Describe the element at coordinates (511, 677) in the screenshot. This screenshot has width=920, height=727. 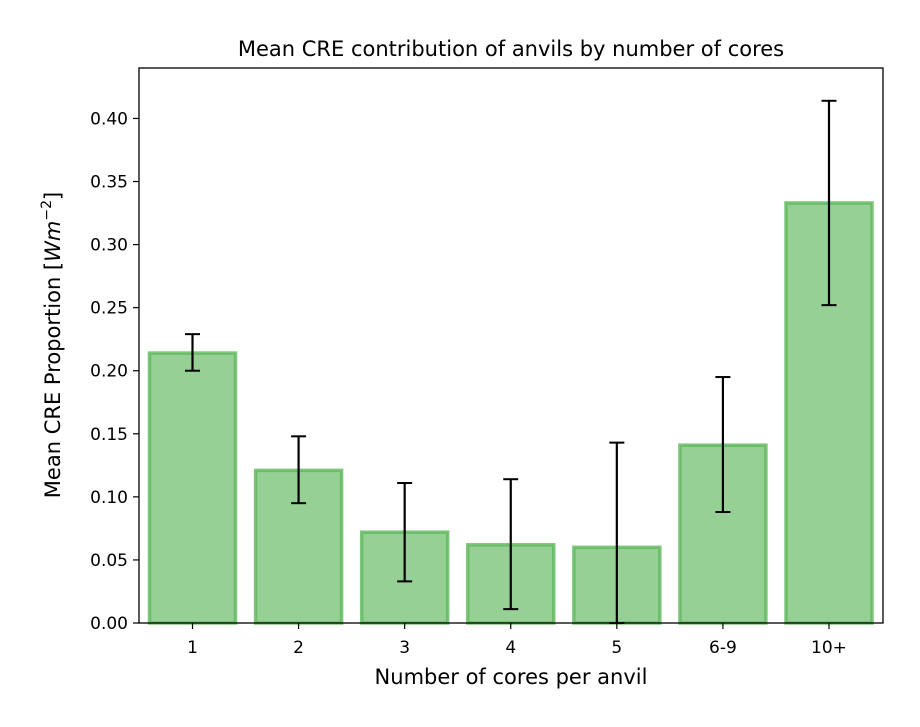
I see `x-axis-label: Number of cores per anvil` at that location.